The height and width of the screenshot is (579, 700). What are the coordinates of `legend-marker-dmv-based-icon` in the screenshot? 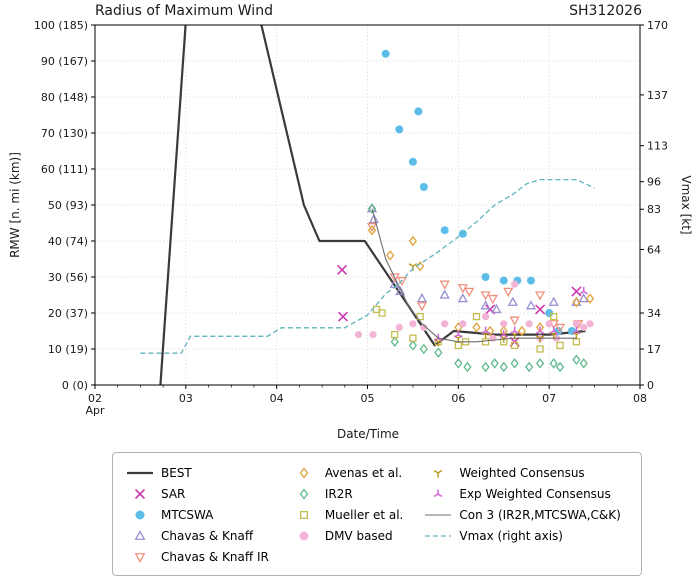 It's located at (304, 535).